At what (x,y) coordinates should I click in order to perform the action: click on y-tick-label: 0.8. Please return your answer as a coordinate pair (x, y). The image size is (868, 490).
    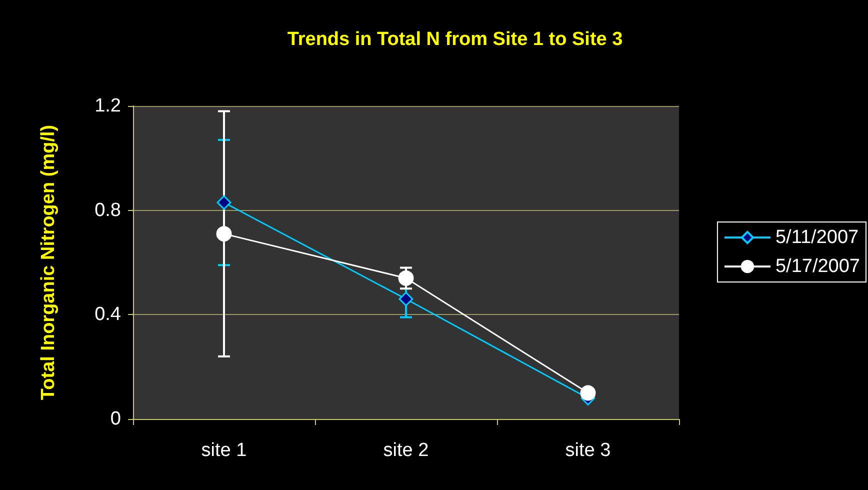
    Looking at the image, I should click on (107, 210).